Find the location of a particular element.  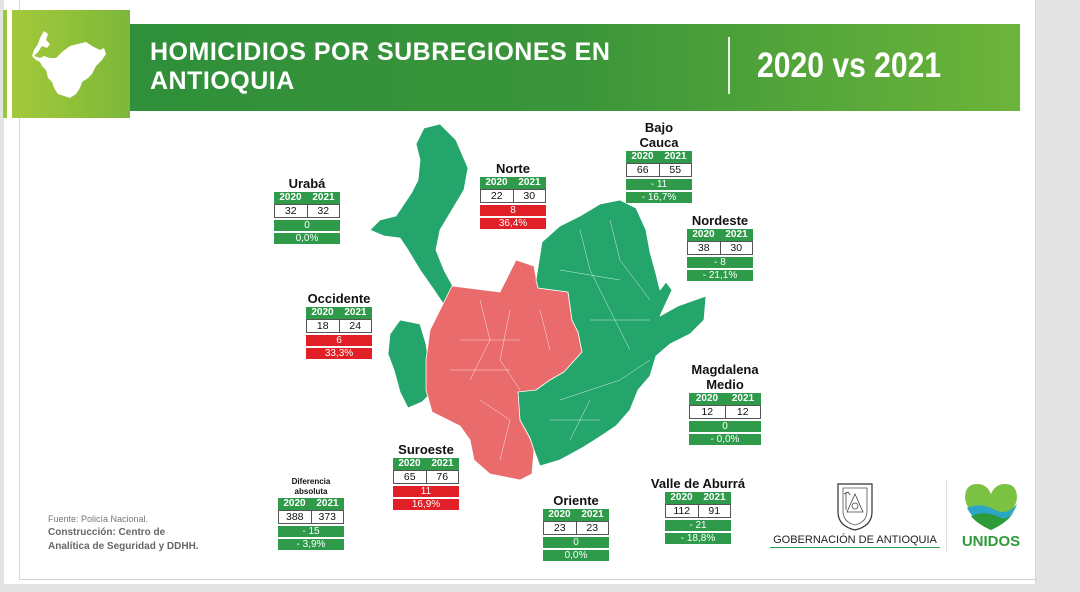

value-2021: 55 is located at coordinates (675, 170).